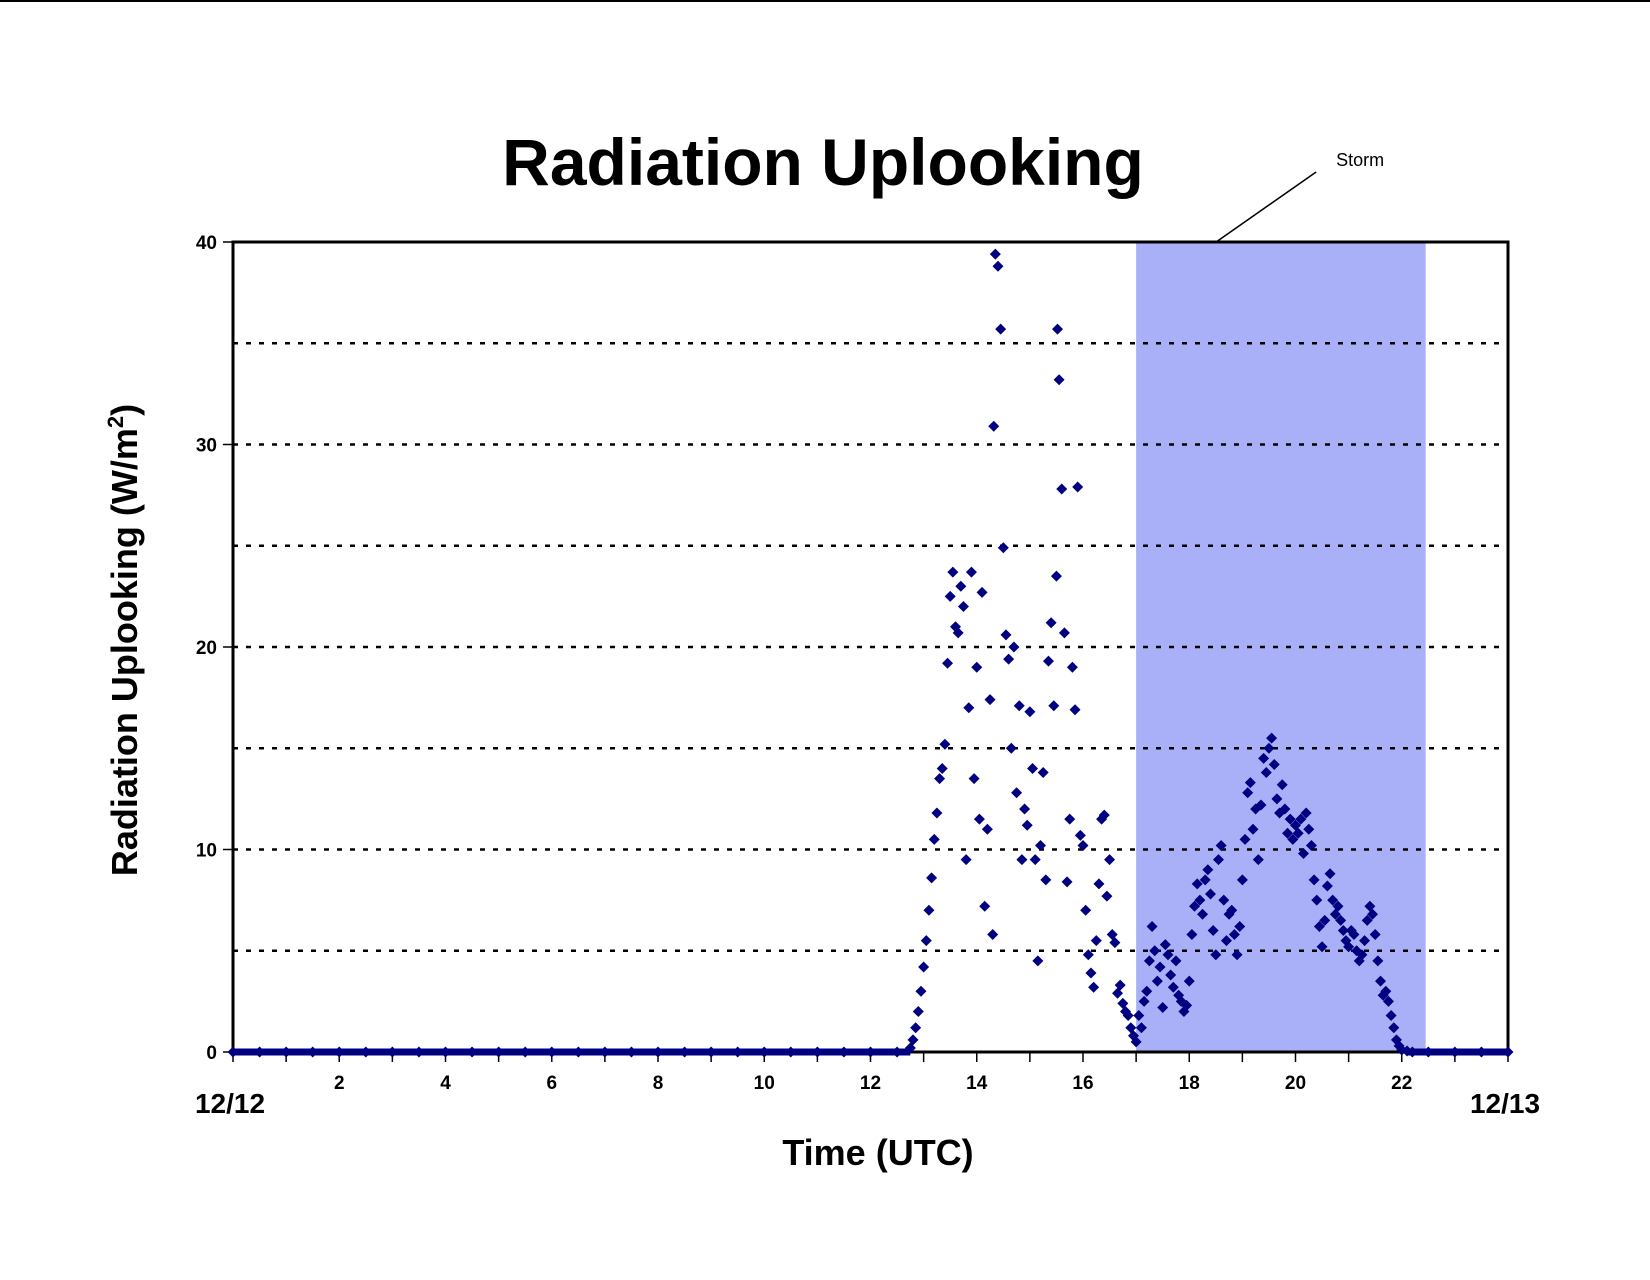 Image resolution: width=1650 pixels, height=1280 pixels. Describe the element at coordinates (1281, 601) in the screenshot. I see `storm-layer: Storm` at that location.